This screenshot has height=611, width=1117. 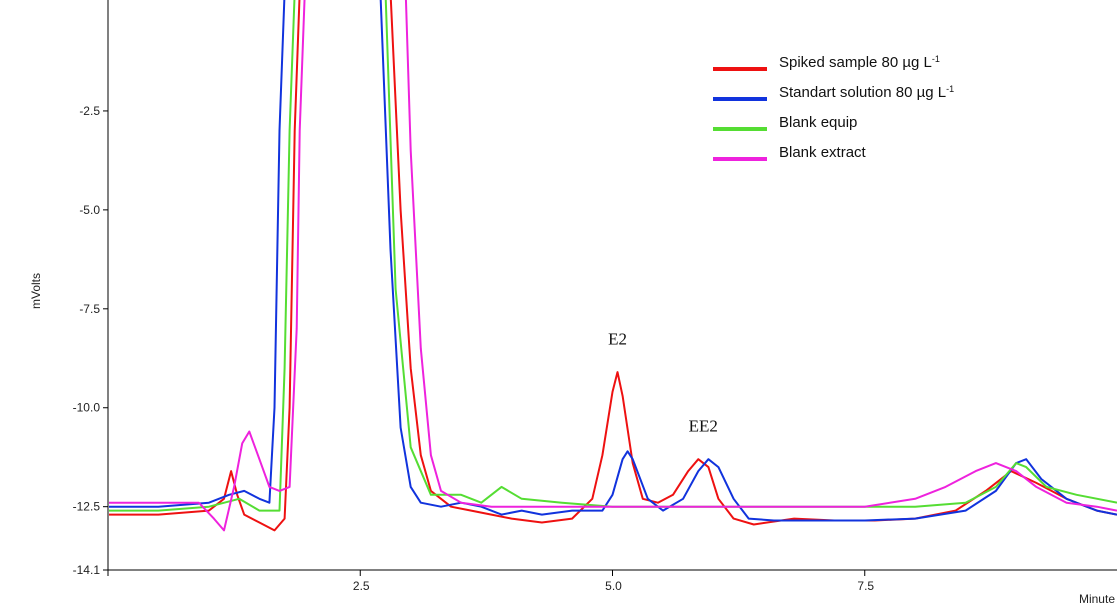 What do you see at coordinates (663, 382) in the screenshot?
I see `peak-annotations: E2 EE2` at bounding box center [663, 382].